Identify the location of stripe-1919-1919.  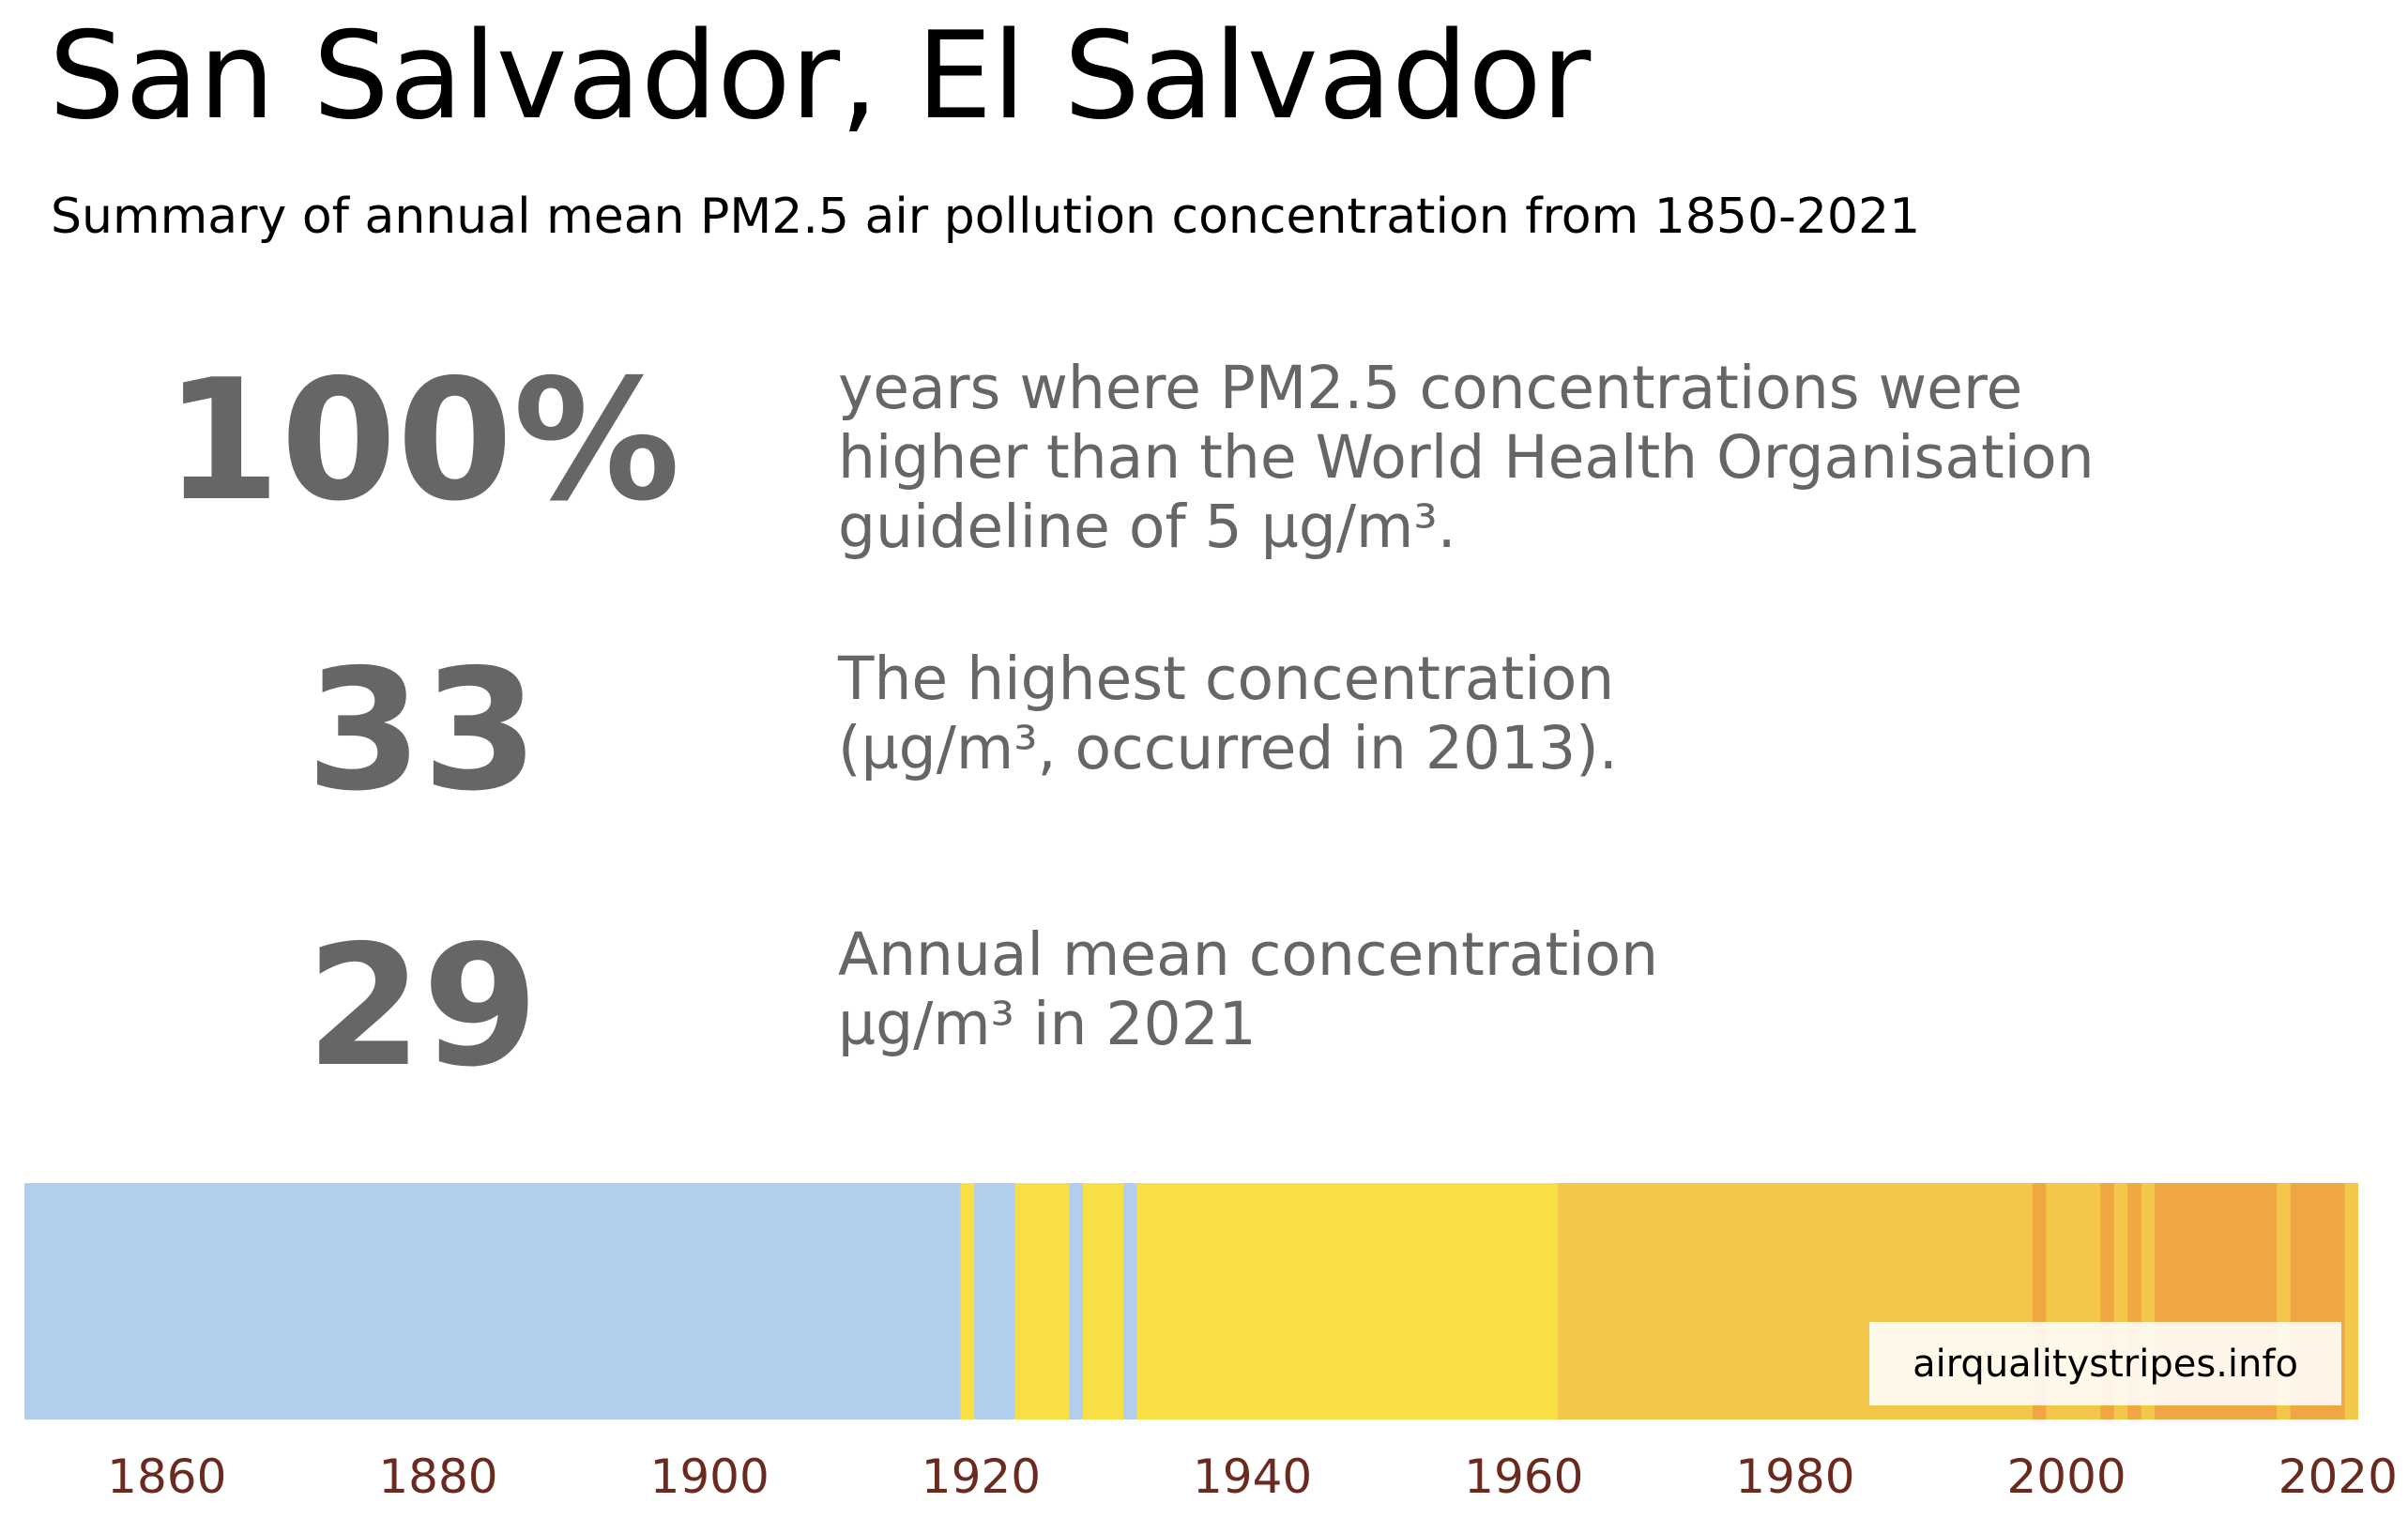
(967, 1301).